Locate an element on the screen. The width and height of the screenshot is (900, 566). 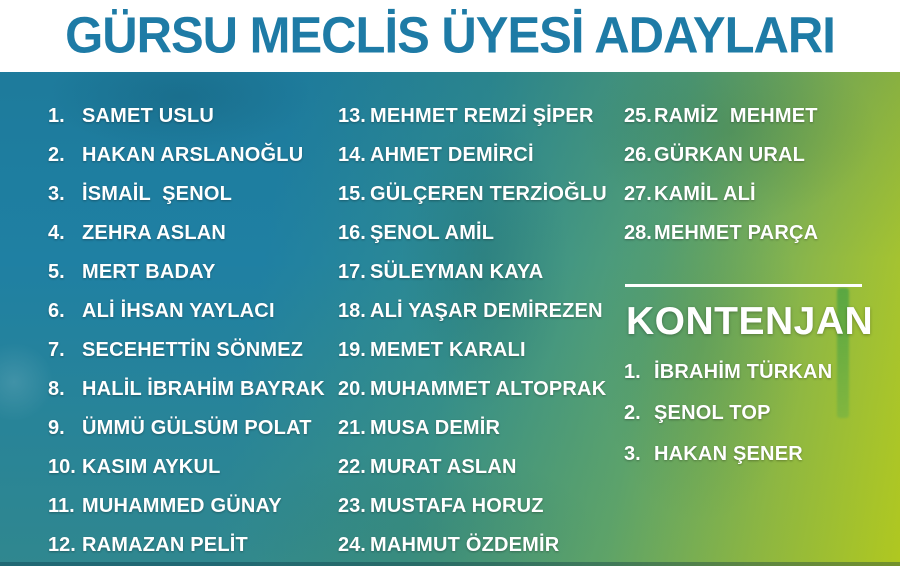
list-item: 8. HALİL İBRAHİM BAYRAK is located at coordinates (186, 389).